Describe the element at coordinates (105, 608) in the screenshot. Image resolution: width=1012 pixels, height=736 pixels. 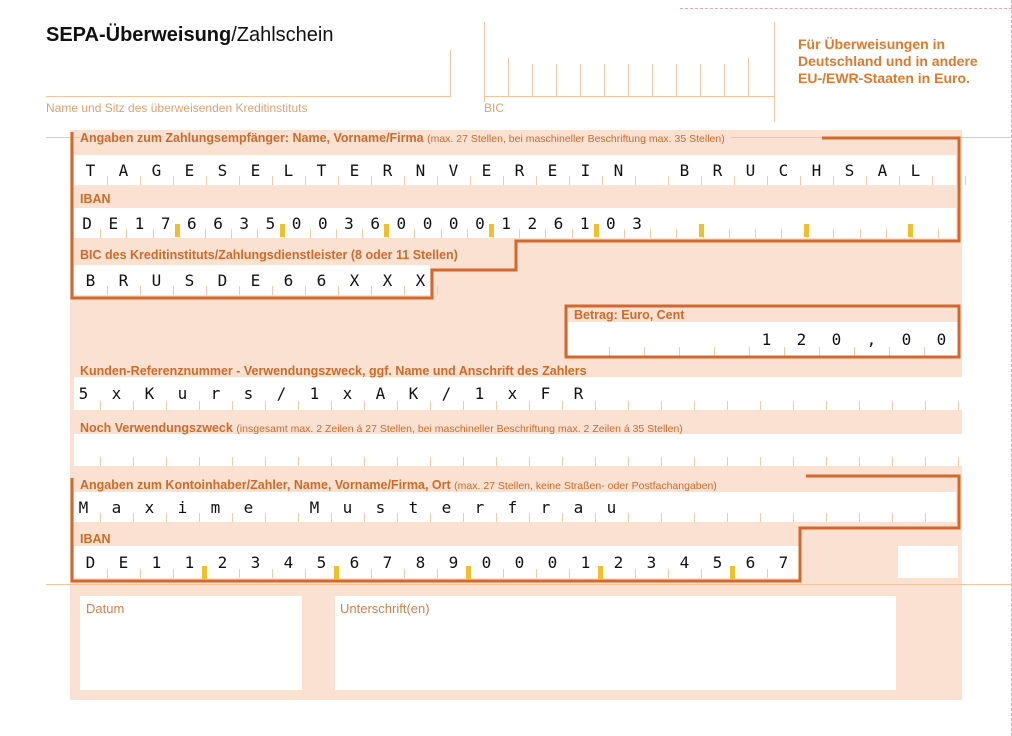
I see `date-label: Datum` at that location.